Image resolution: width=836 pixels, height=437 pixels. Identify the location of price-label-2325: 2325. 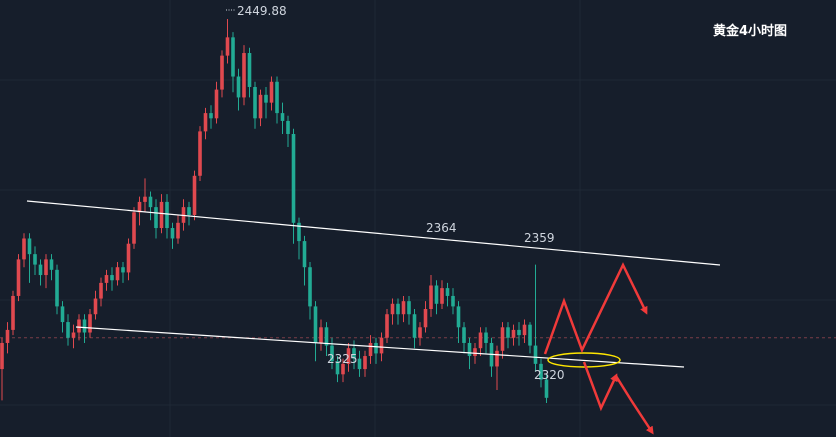
(342, 359).